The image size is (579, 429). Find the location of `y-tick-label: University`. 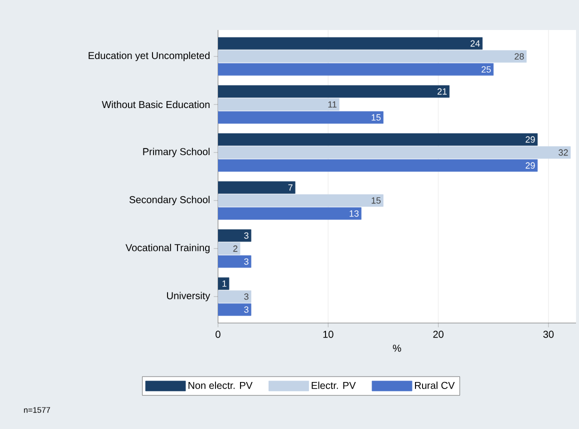

y-tick-label: University is located at coordinates (188, 297).